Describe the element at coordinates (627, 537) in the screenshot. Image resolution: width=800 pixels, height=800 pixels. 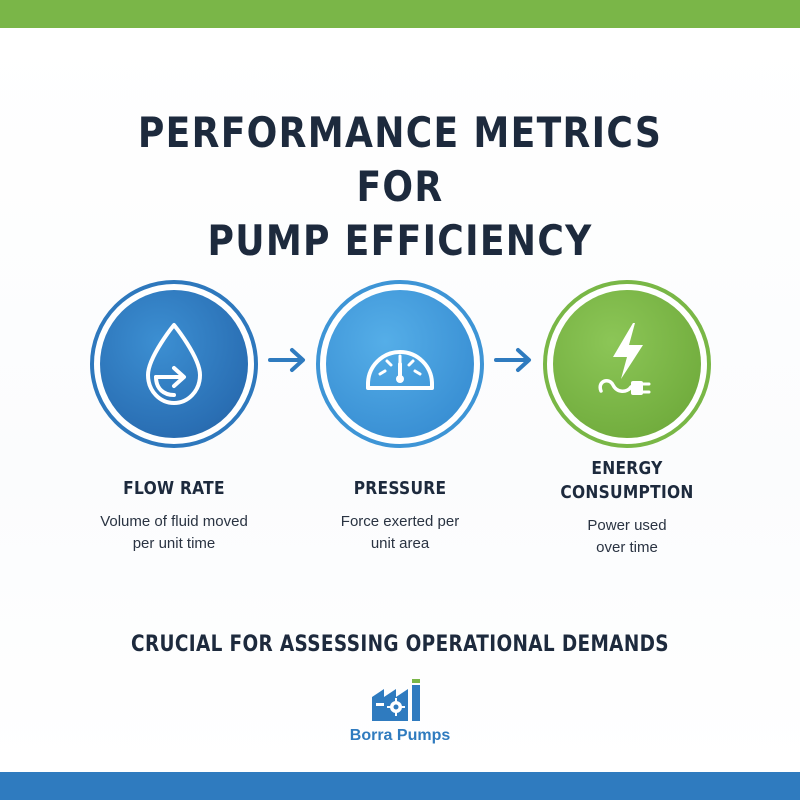
I see `energy-consumption-description: Power used over time` at that location.